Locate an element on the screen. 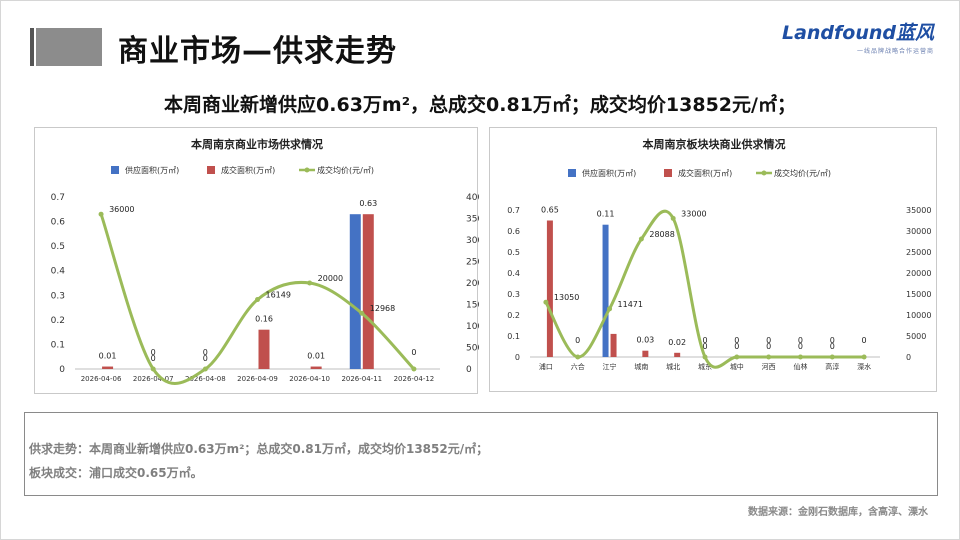 The image size is (960, 540). x-axis-tick-label: 2026-04-11 is located at coordinates (361, 379).